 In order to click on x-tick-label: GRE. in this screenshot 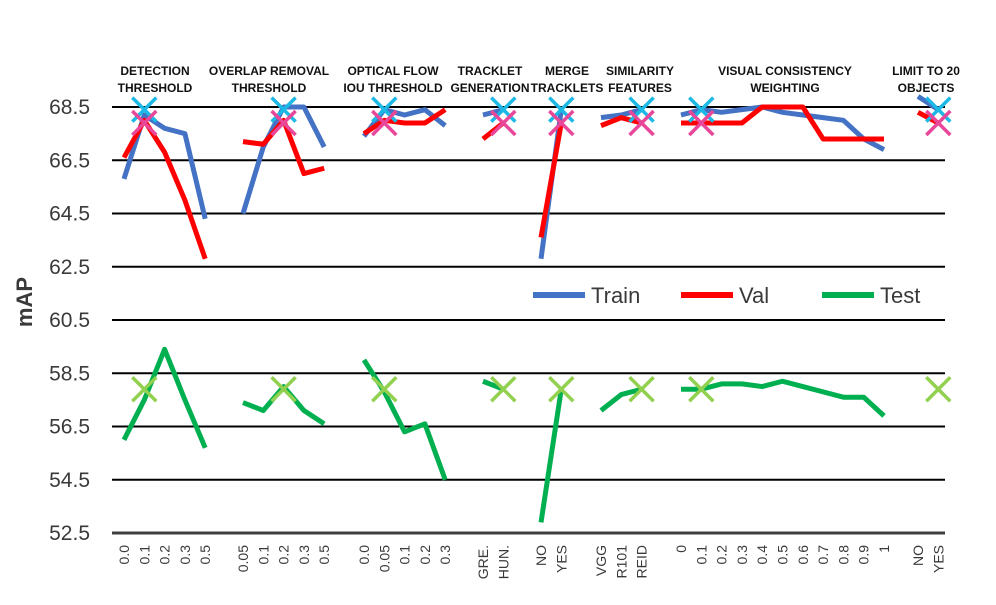, I will do `click(483, 562)`.